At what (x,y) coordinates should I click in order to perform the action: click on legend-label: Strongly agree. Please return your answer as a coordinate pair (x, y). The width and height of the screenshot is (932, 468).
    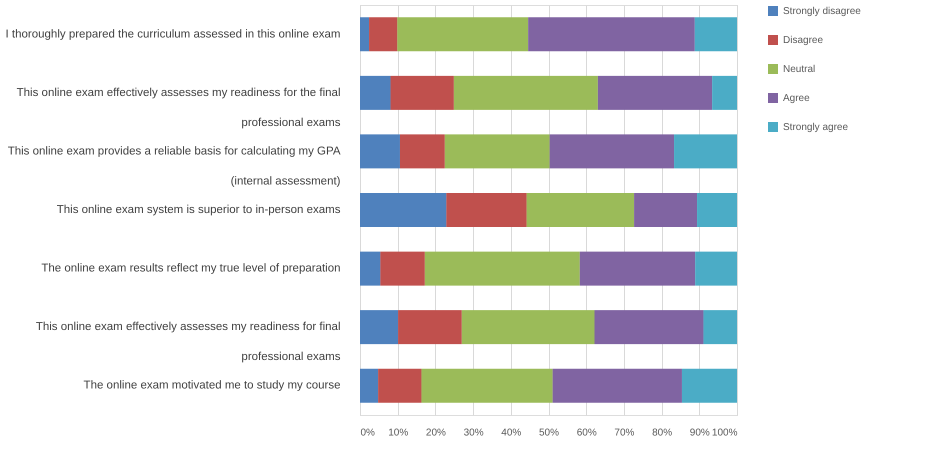
    Looking at the image, I should click on (815, 127).